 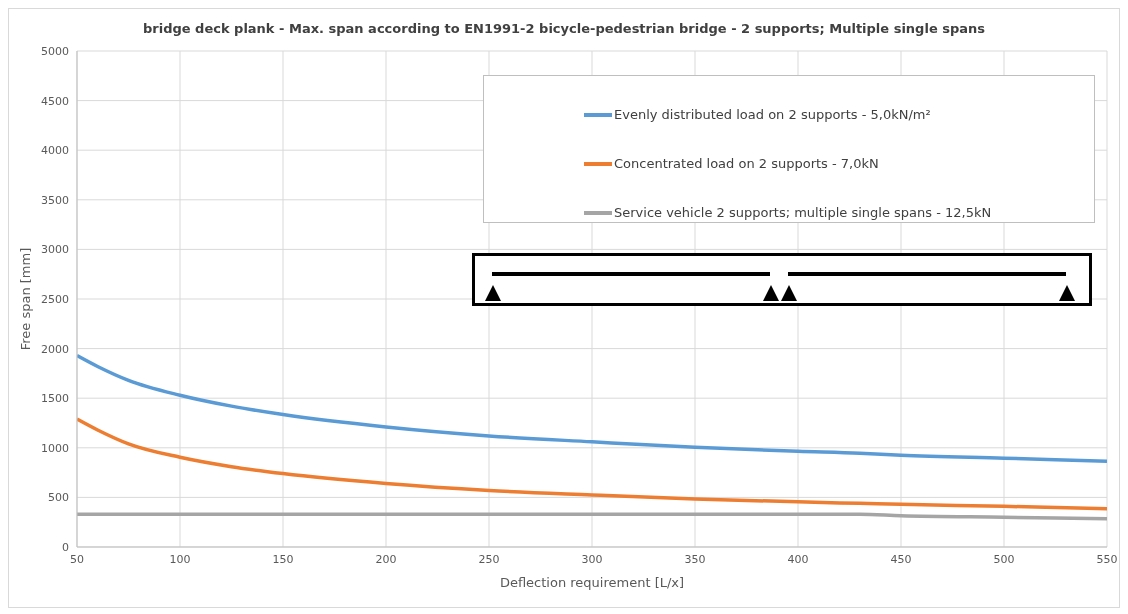 I want to click on x-tick-label: 350, so click(x=695, y=559).